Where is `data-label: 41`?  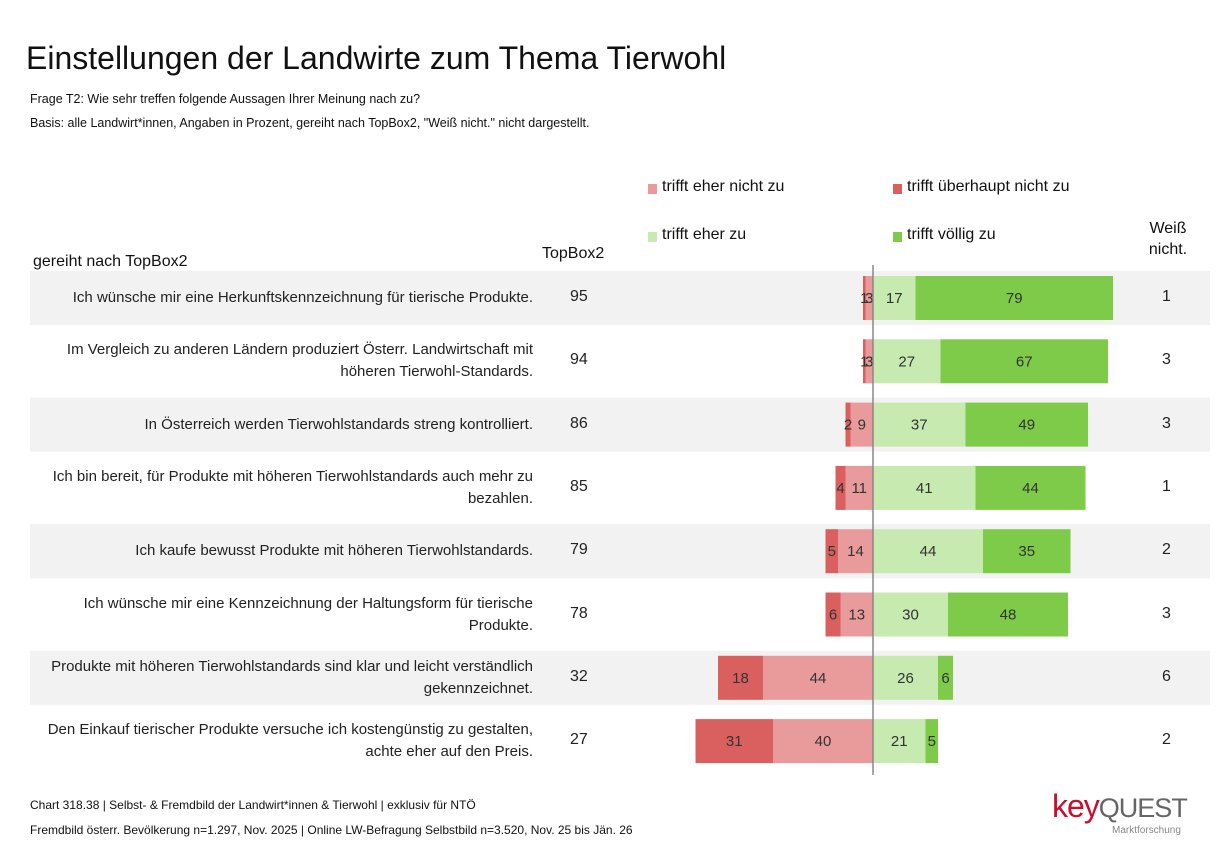 data-label: 41 is located at coordinates (924, 488).